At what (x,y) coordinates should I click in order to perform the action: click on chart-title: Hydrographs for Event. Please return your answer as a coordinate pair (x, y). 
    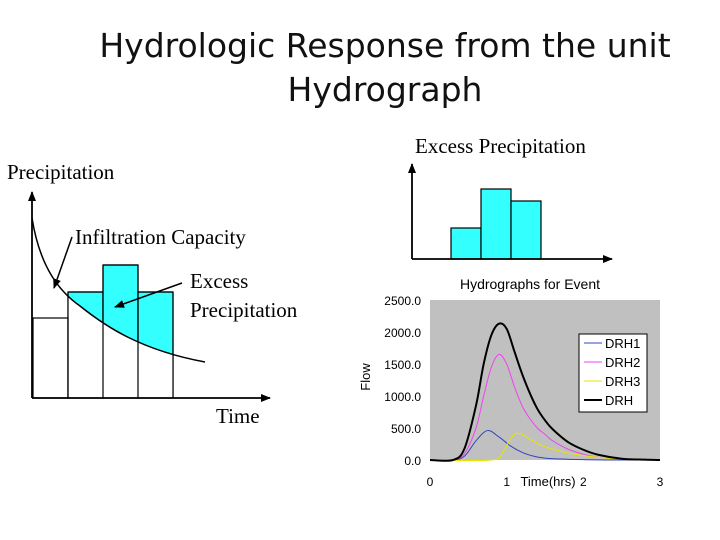
    Looking at the image, I should click on (530, 284).